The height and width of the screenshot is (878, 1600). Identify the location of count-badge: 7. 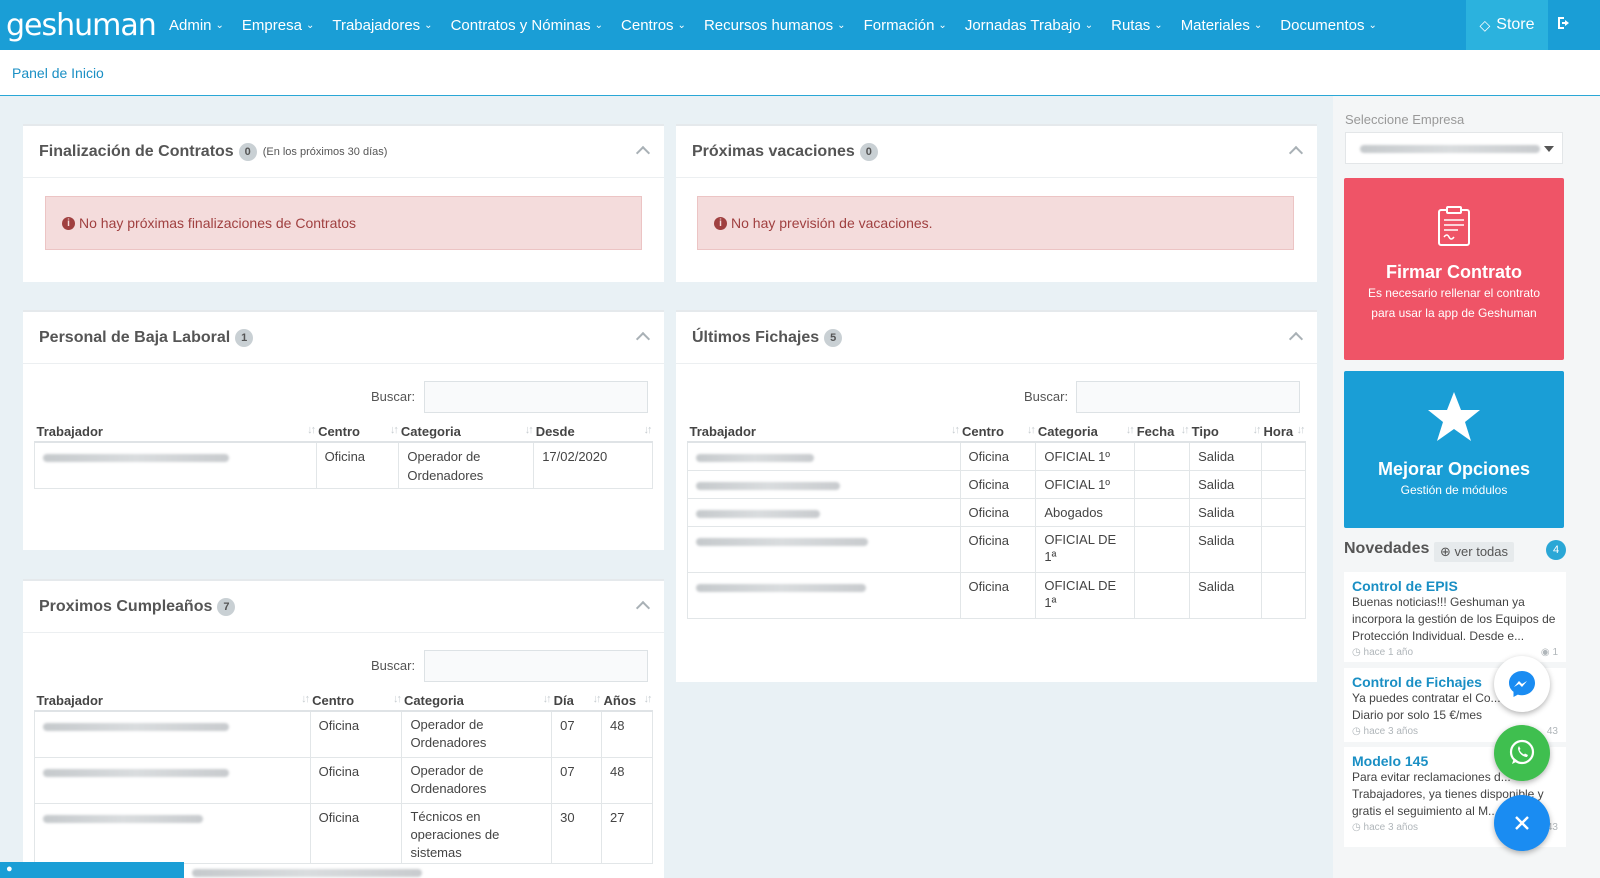
(226, 606).